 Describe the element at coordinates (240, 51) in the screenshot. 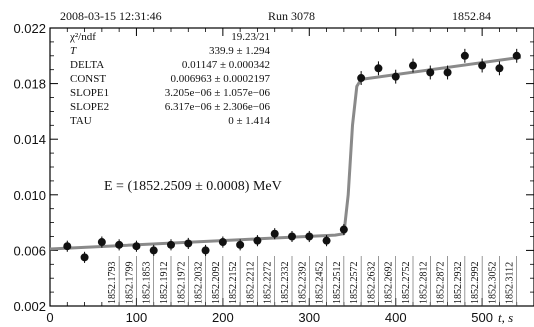

I see `fit-param-value: 339.9 ± 1.294` at that location.